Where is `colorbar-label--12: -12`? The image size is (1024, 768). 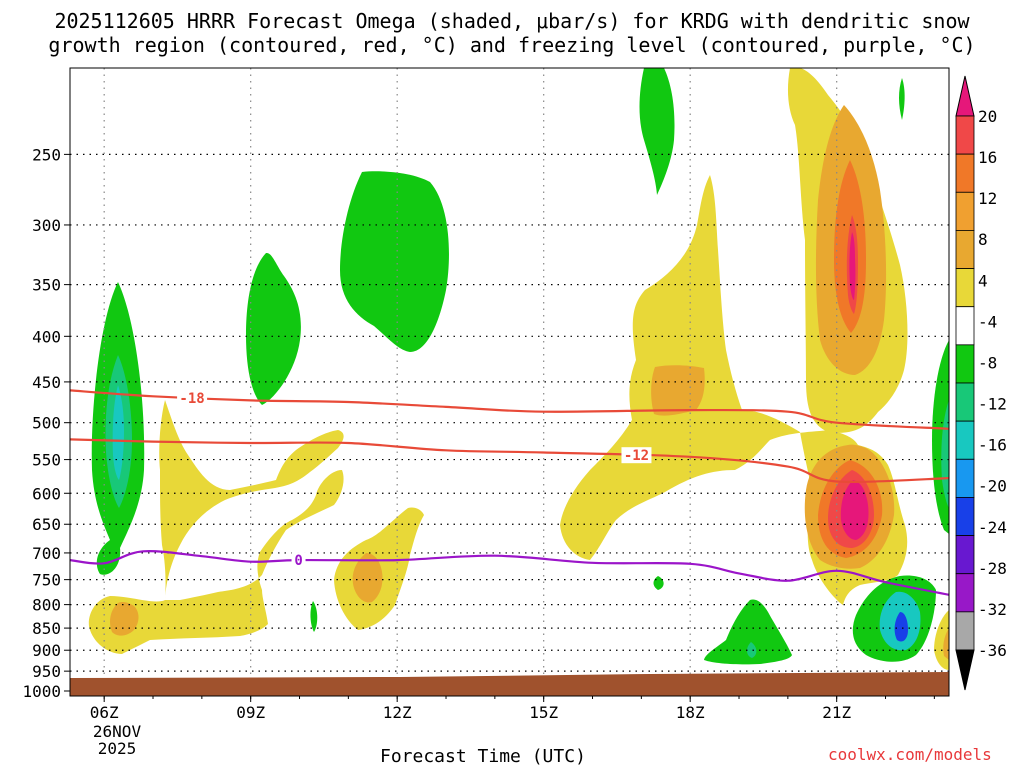
colorbar-label--12: -12 is located at coordinates (992, 404).